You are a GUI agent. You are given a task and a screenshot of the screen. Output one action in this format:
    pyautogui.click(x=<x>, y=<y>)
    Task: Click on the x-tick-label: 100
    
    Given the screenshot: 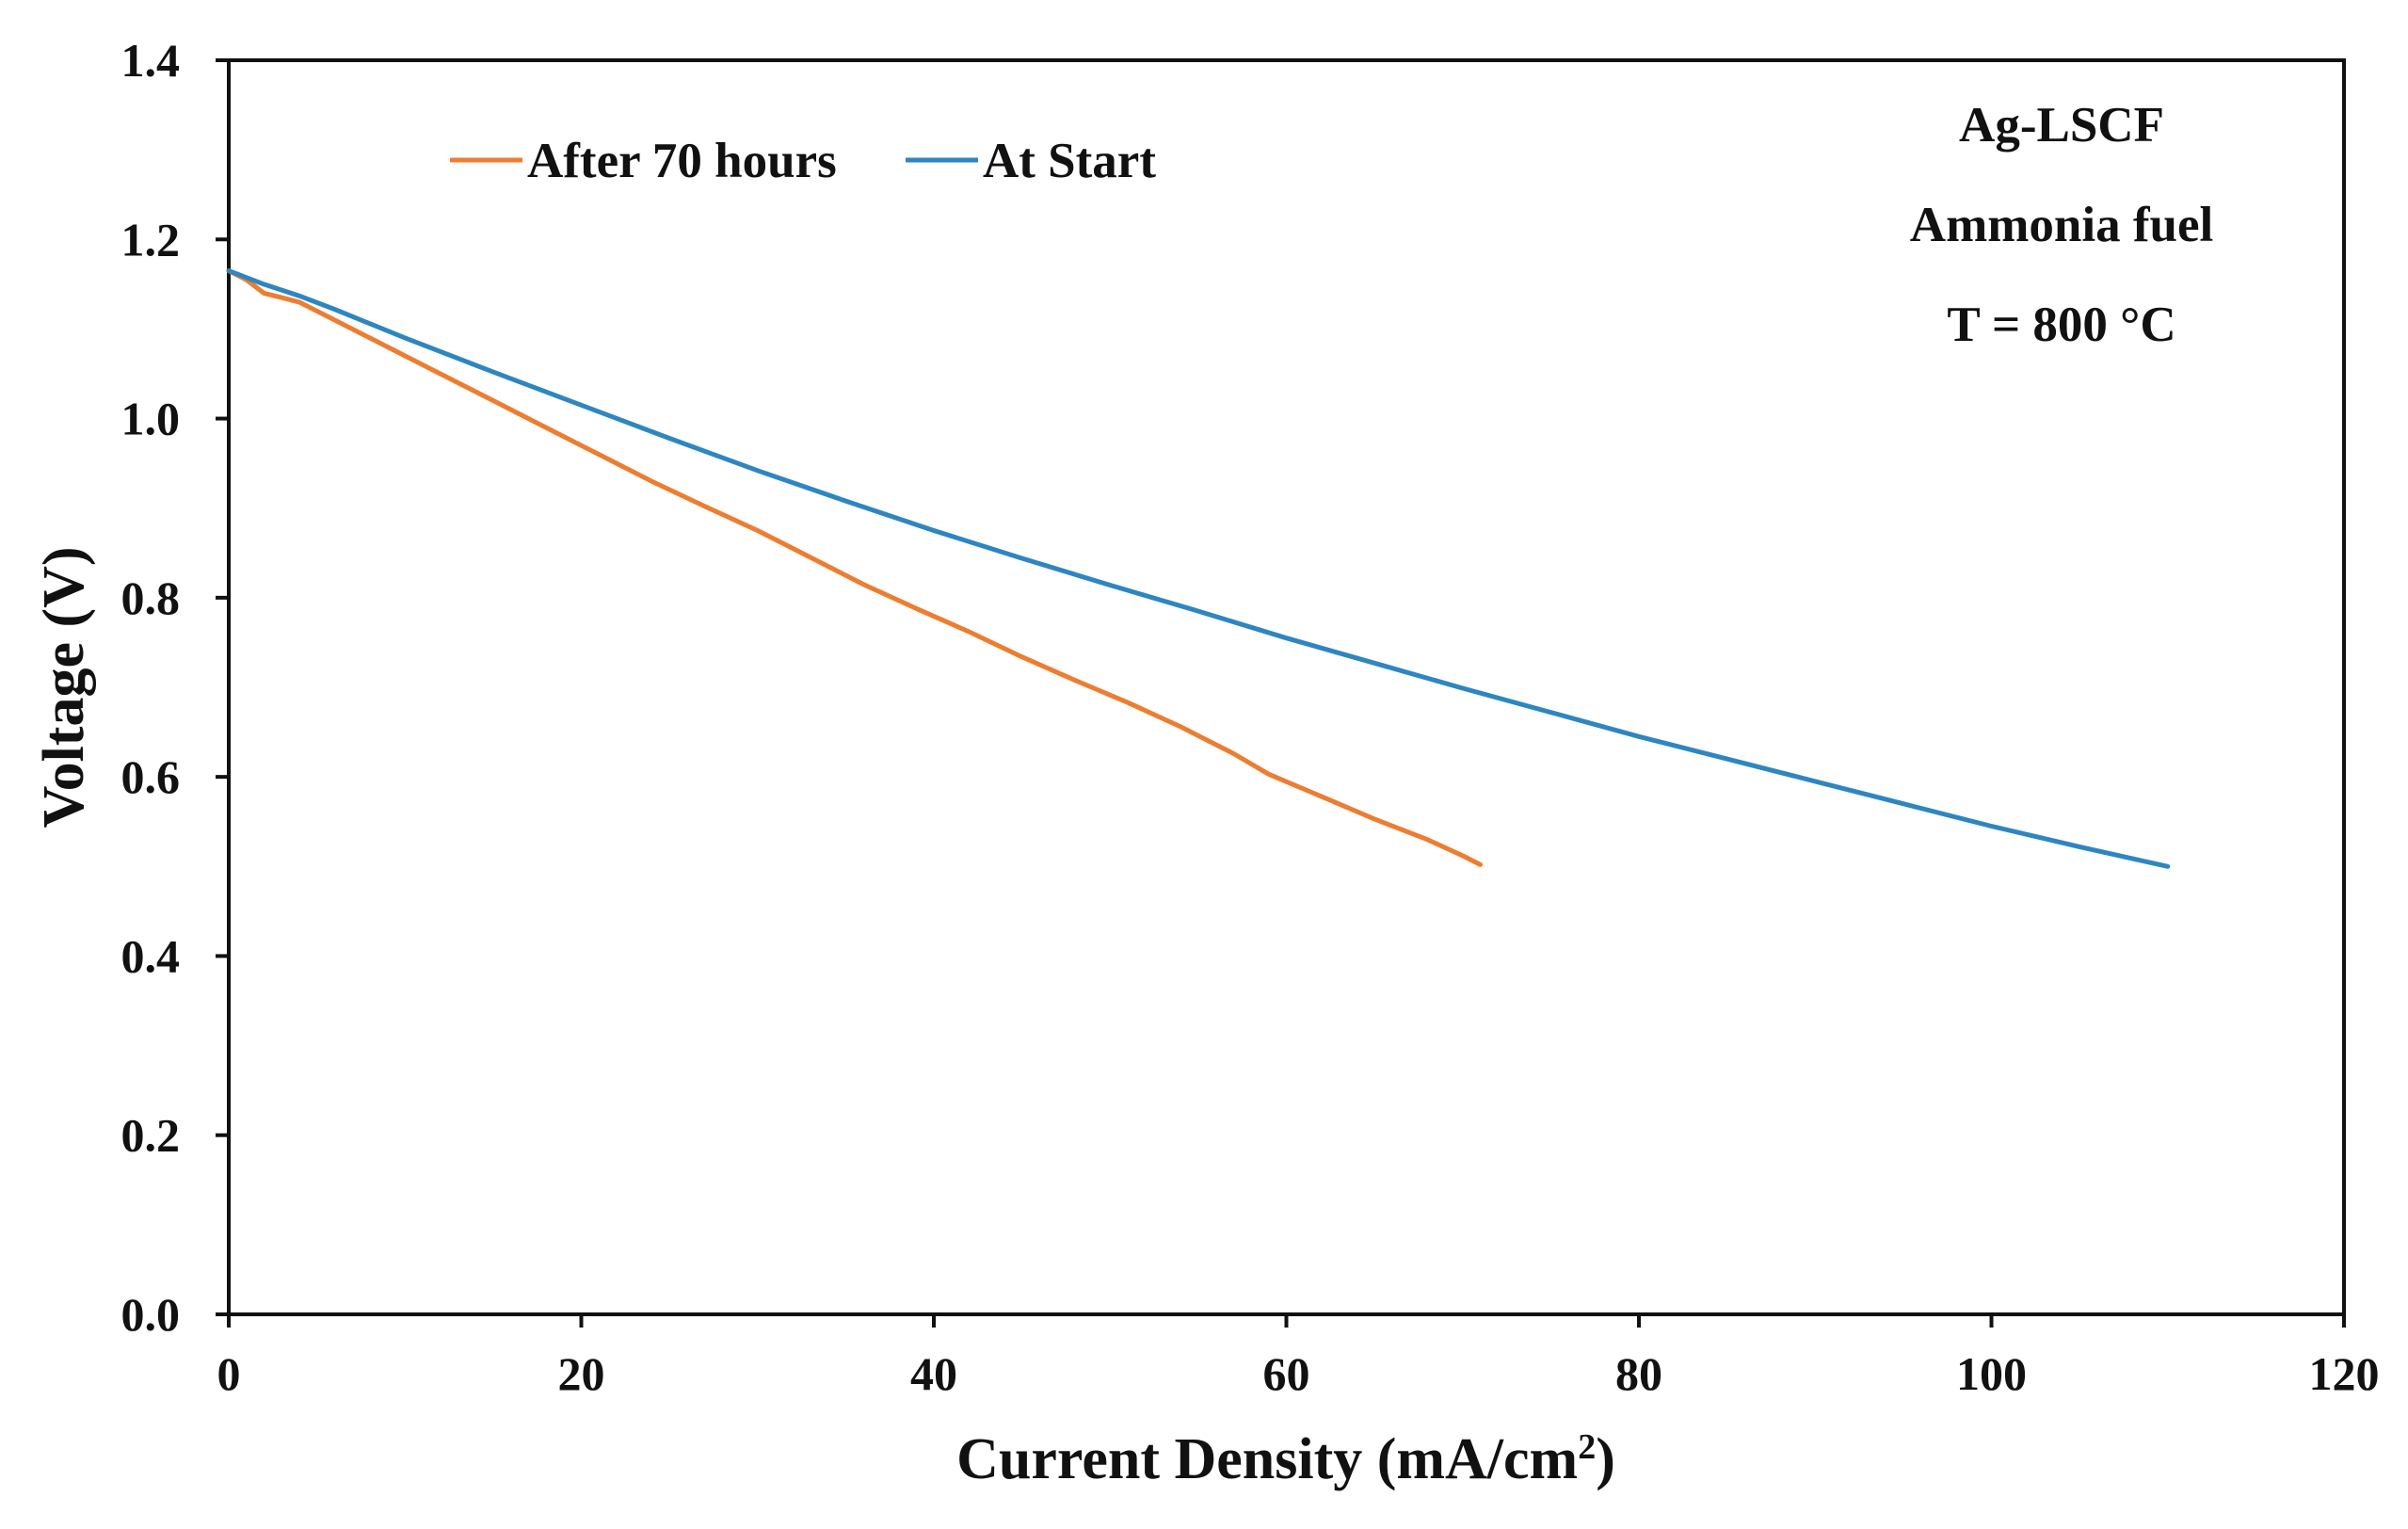 What is the action you would take?
    pyautogui.click(x=1992, y=1373)
    